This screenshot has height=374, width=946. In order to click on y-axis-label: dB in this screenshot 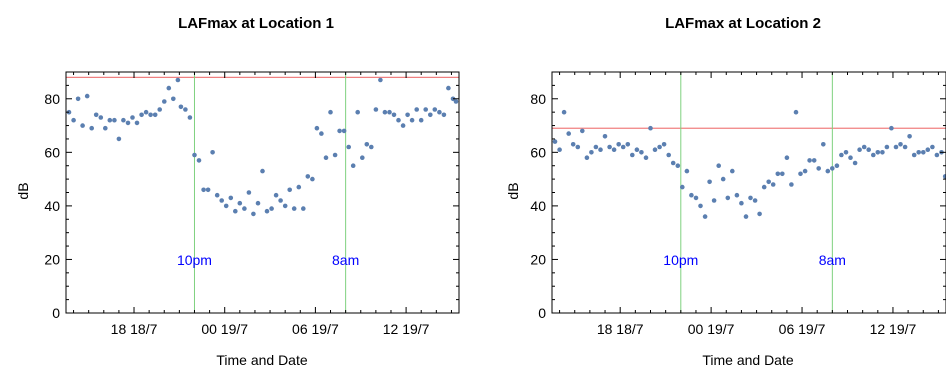, I will do `click(513, 190)`.